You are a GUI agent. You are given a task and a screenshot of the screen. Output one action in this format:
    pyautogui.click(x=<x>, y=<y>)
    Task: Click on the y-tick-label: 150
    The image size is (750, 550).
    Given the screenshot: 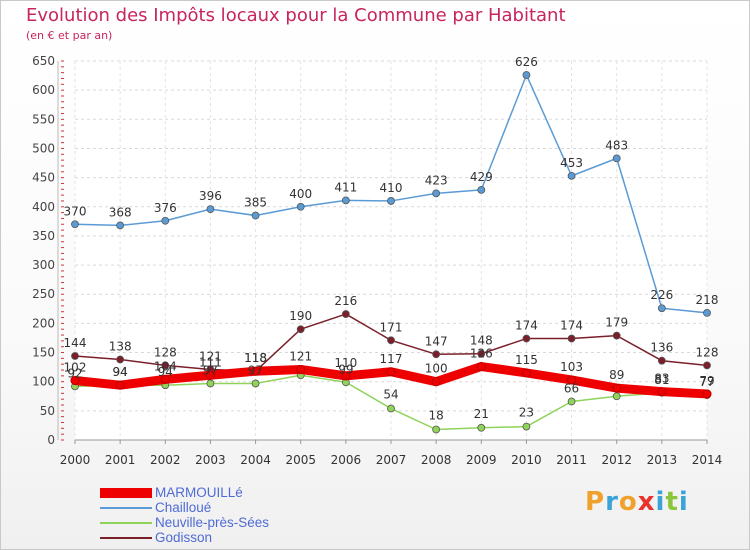 What is the action you would take?
    pyautogui.click(x=43, y=353)
    